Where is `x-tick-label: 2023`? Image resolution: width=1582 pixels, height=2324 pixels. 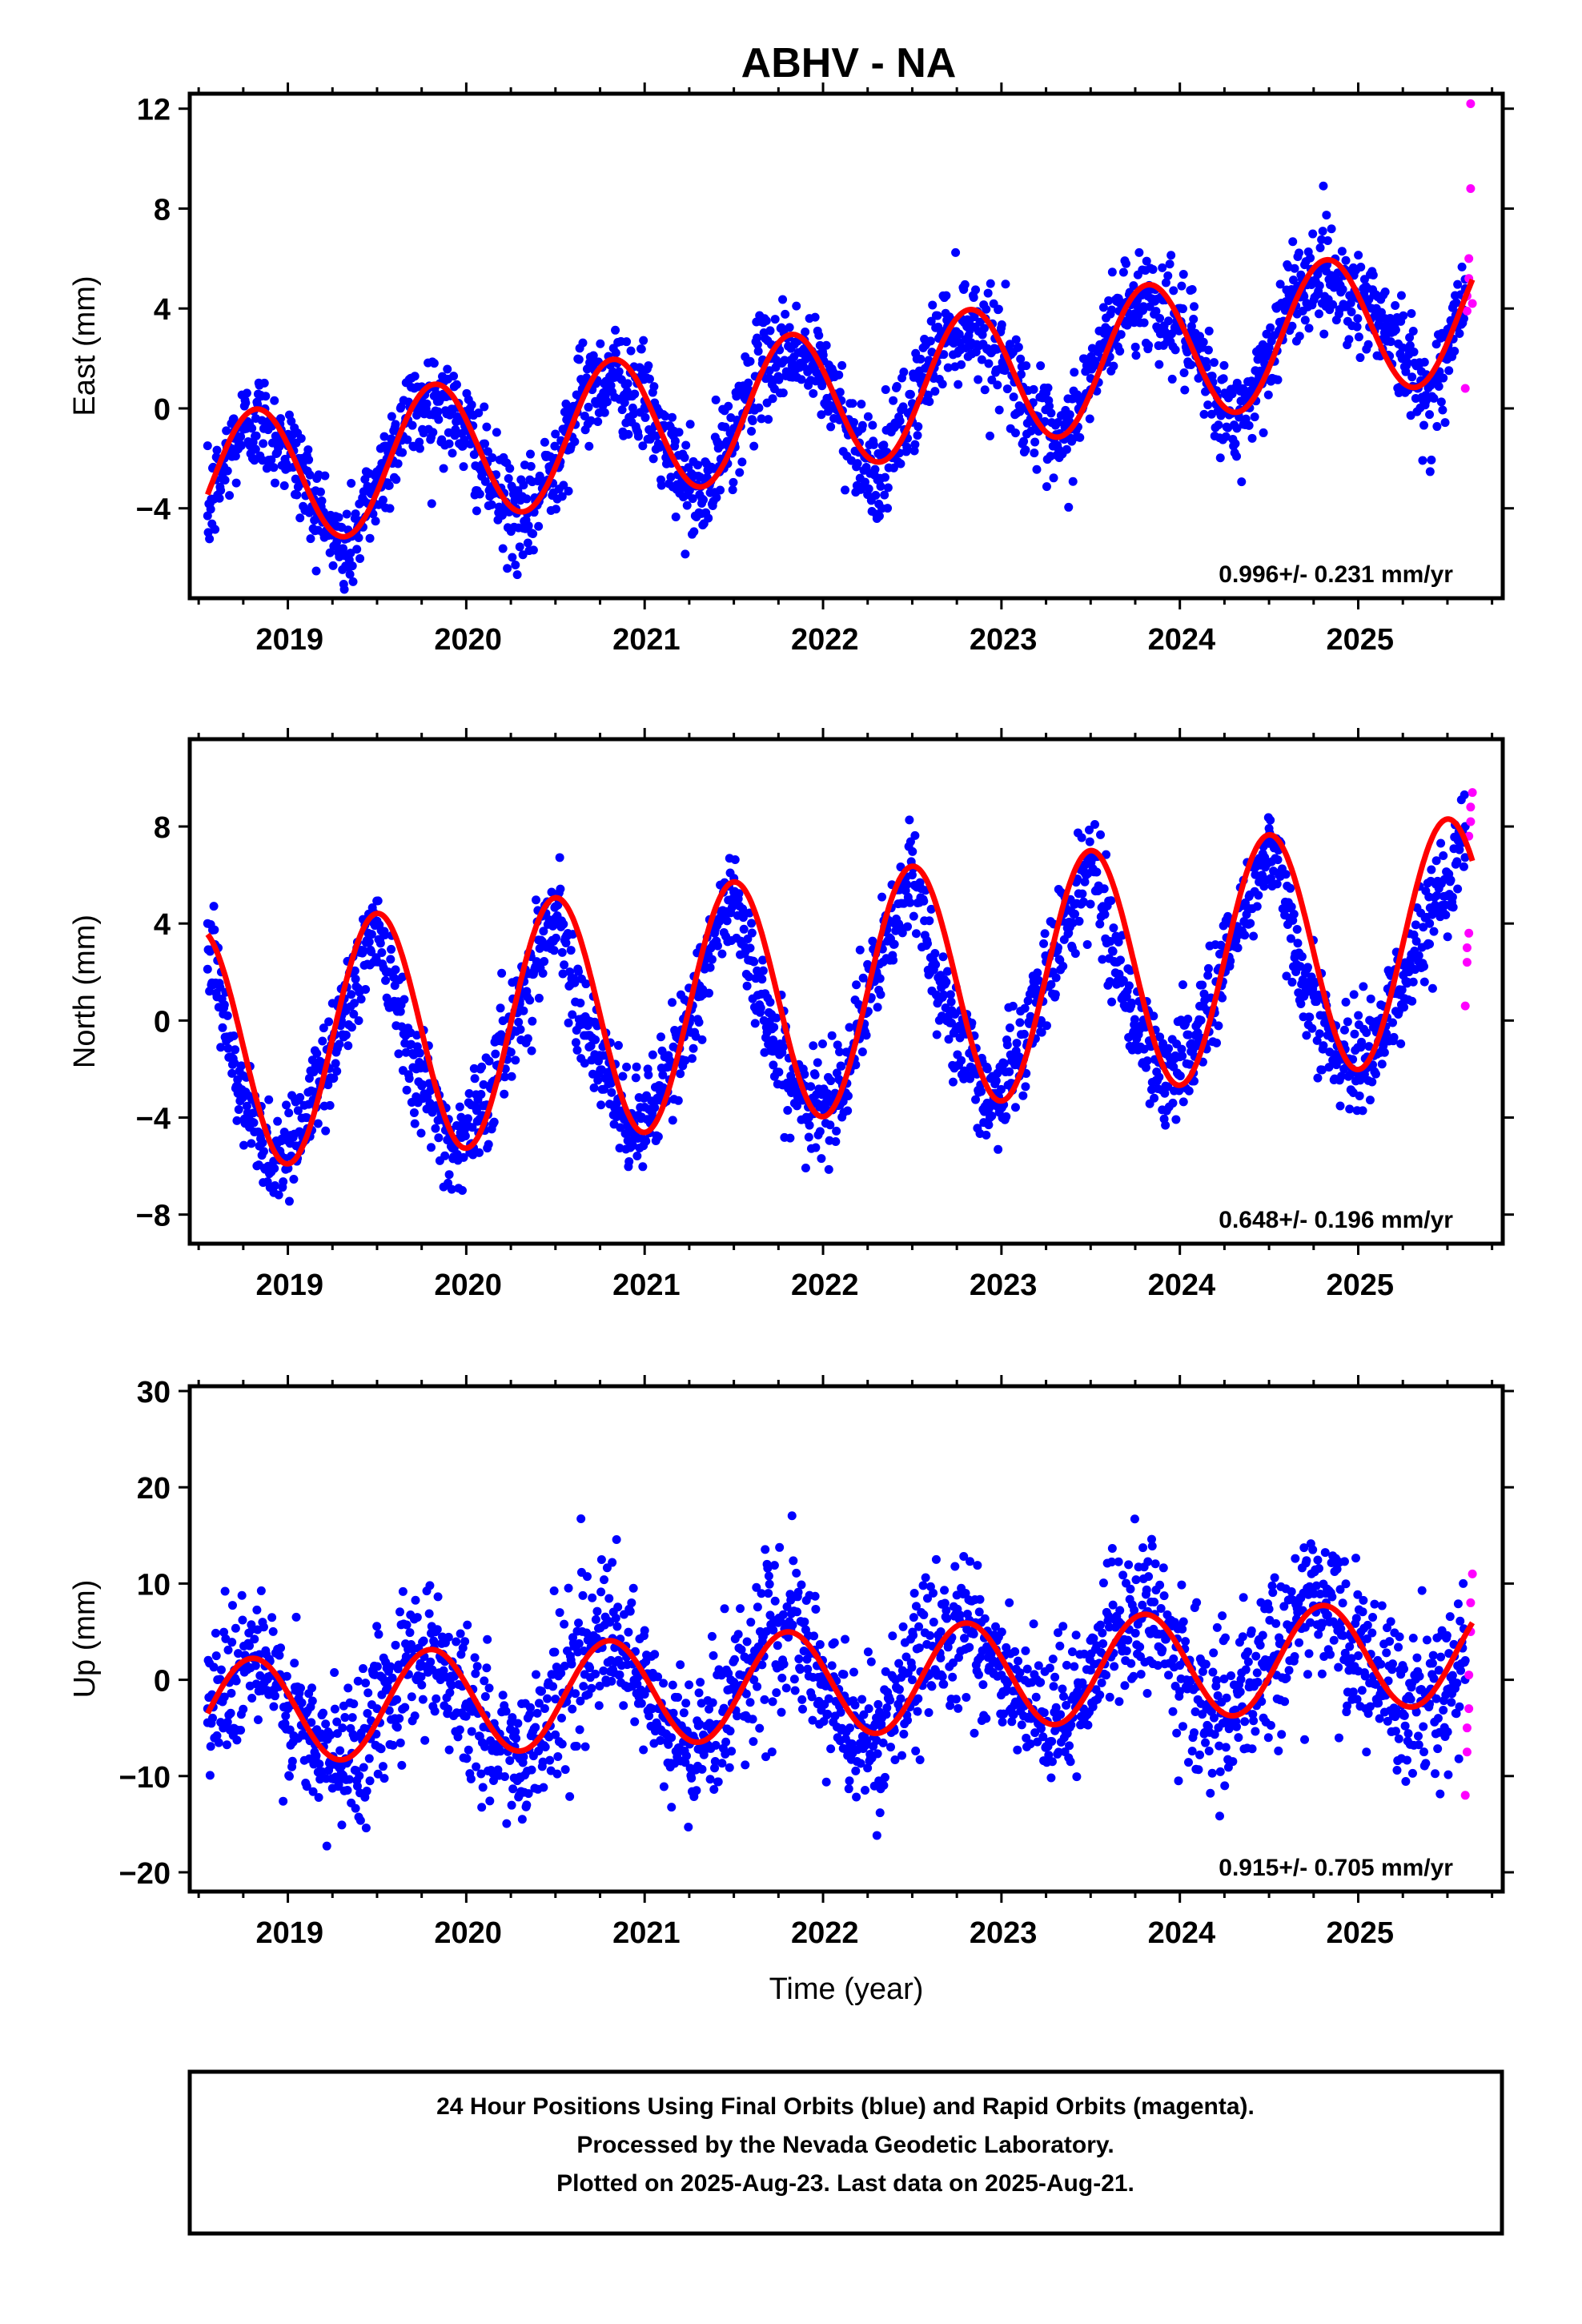 x-tick-label: 2023 is located at coordinates (1004, 640).